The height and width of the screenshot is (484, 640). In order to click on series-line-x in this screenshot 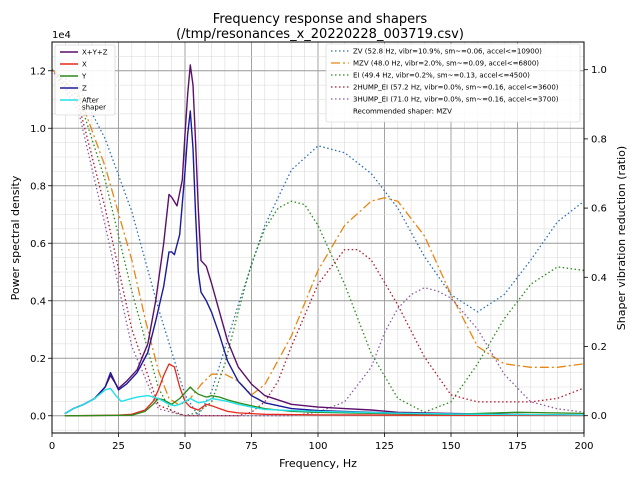, I will do `click(324, 390)`.